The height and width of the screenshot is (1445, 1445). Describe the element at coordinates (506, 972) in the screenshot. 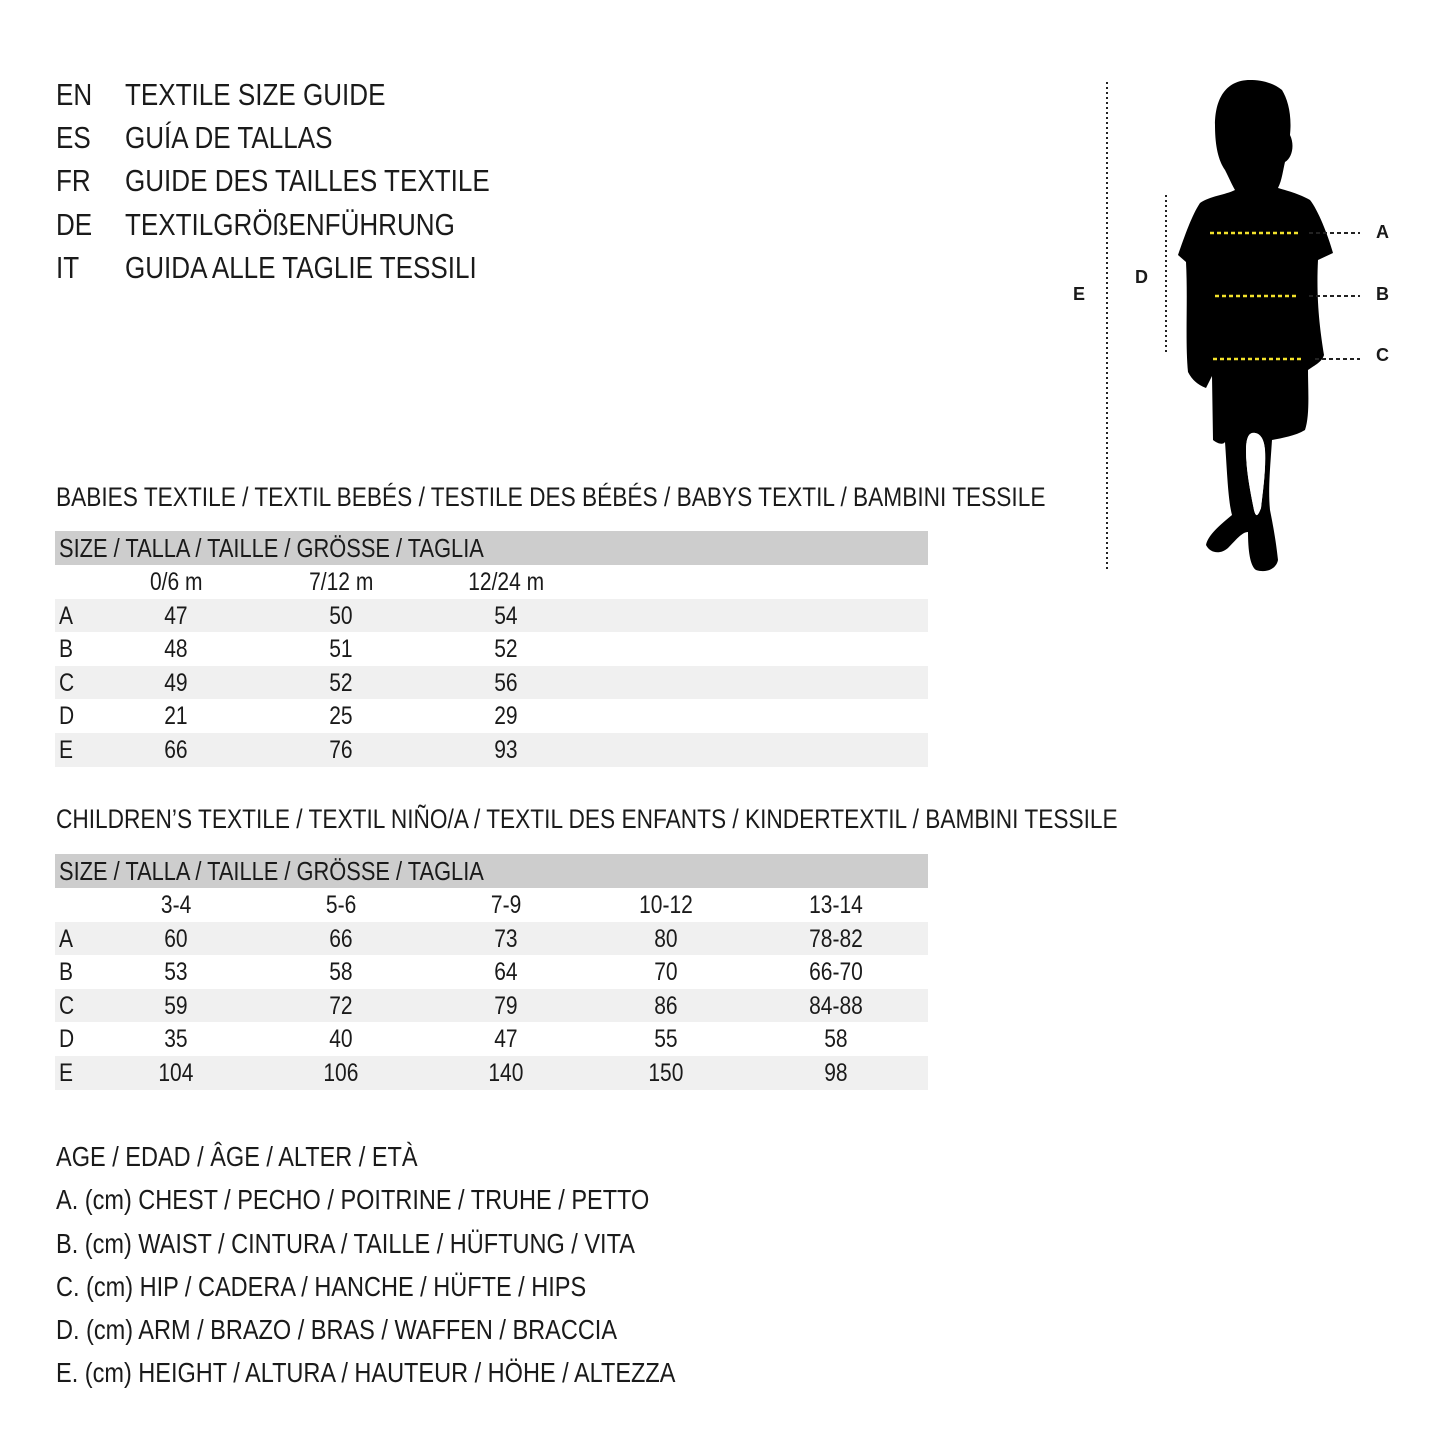

I see `table-cell: 64` at that location.